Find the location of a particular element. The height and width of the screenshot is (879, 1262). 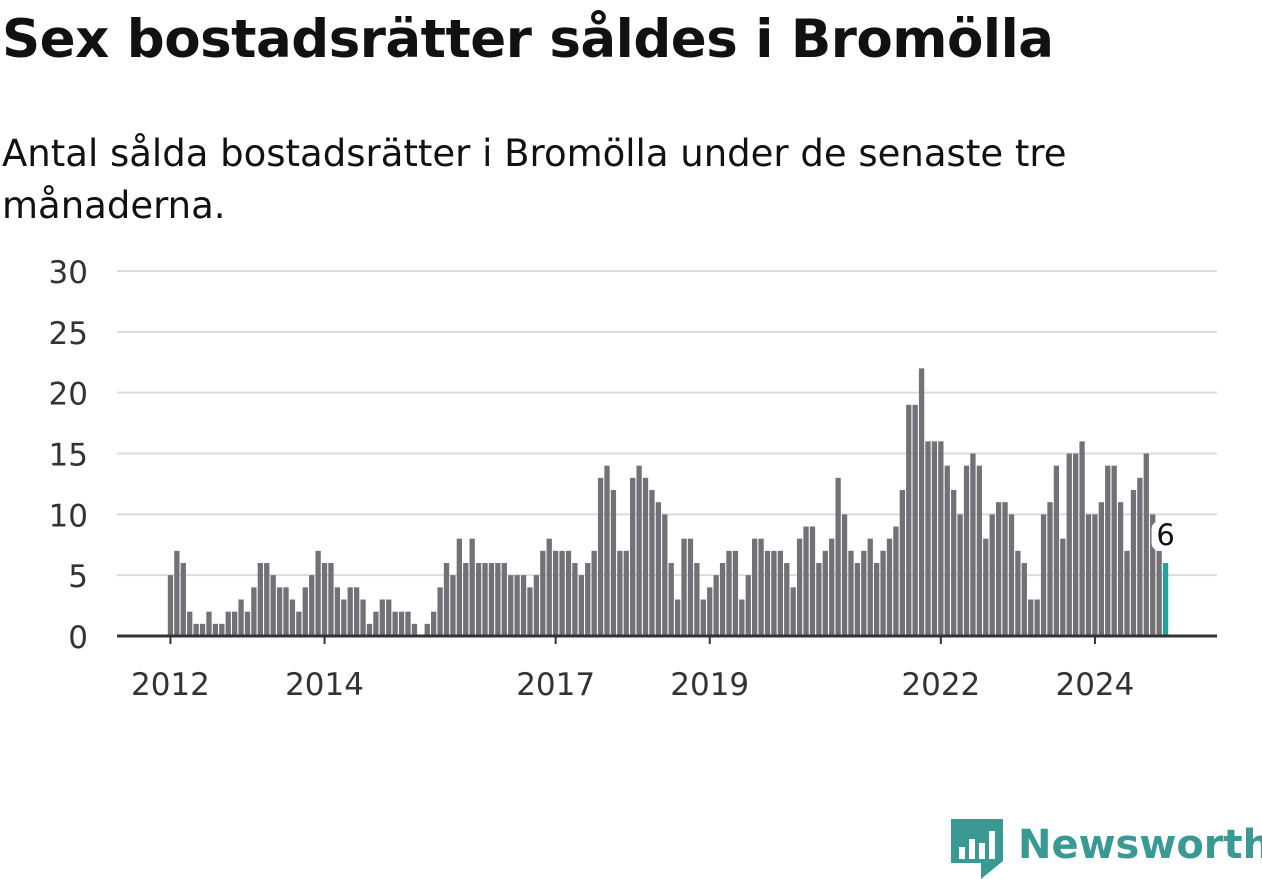

x-tick-label: 2014 is located at coordinates (324, 685).